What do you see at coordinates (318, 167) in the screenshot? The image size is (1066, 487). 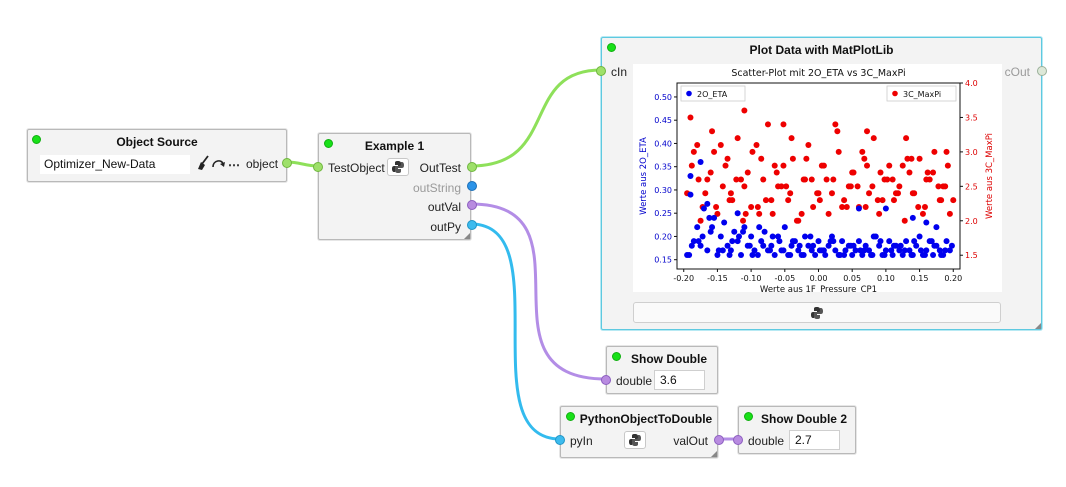 I see `input-port-testobject` at bounding box center [318, 167].